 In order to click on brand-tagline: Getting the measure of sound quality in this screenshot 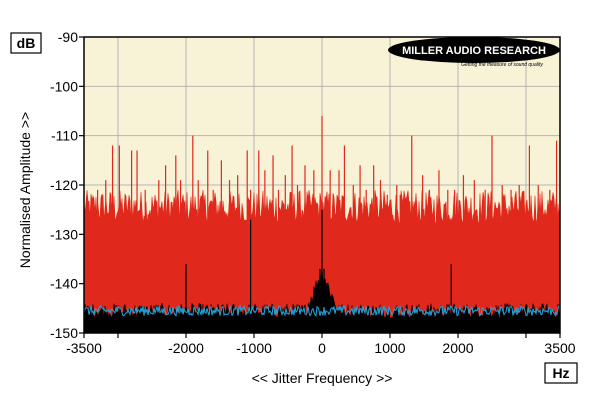, I will do `click(502, 65)`.